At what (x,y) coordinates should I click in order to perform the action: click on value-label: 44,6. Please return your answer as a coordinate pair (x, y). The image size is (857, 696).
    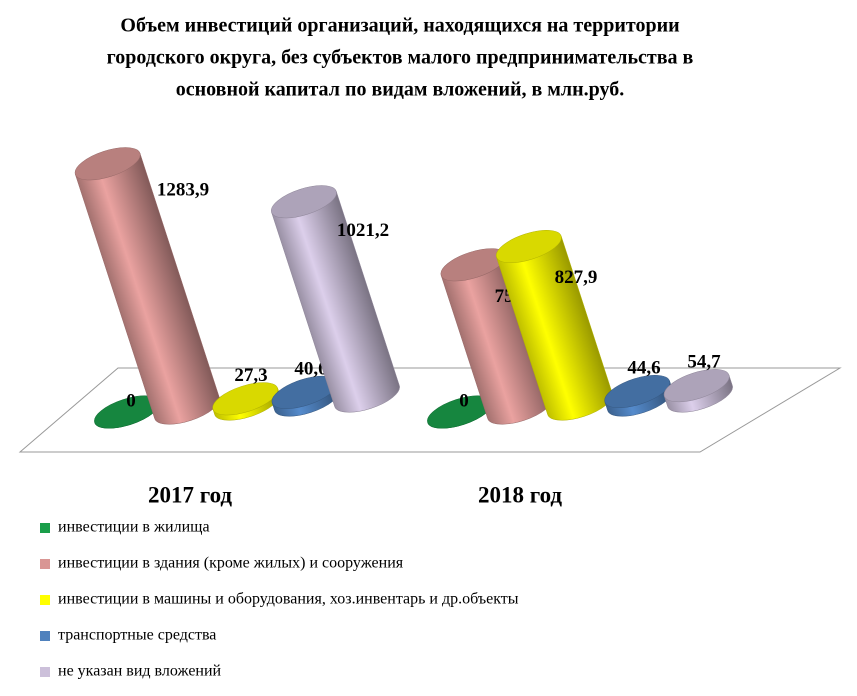
    Looking at the image, I should click on (643, 367).